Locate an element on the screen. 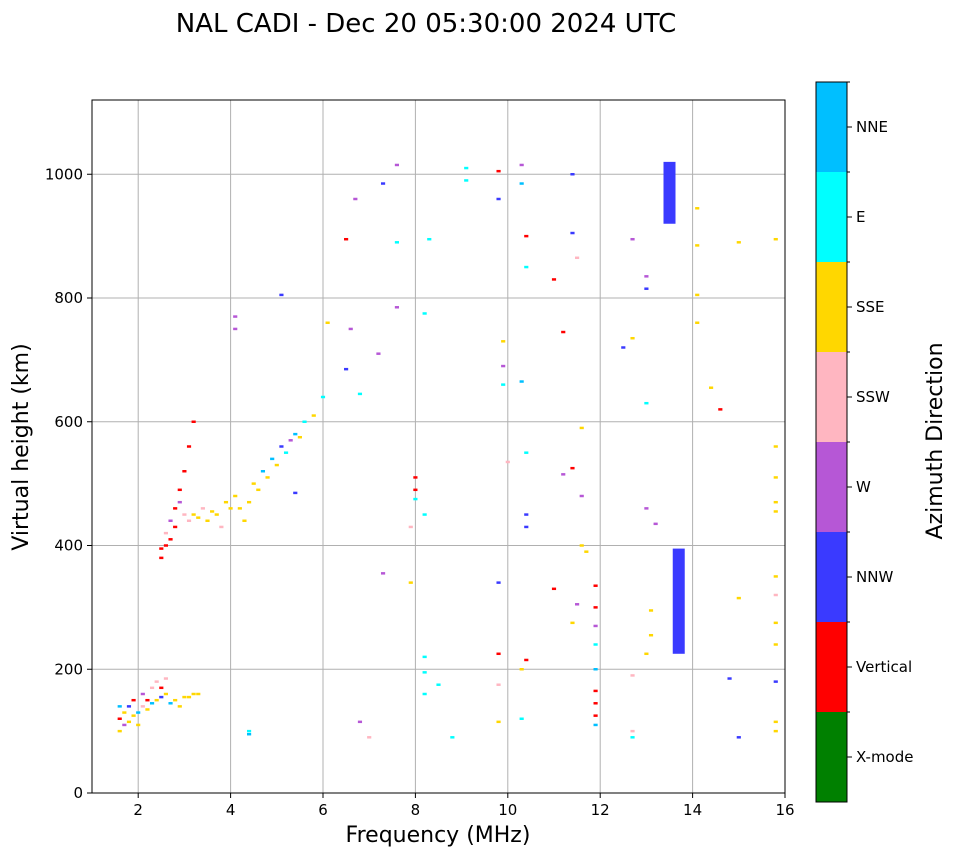 Image resolution: width=958 pixels, height=857 pixels. x-tick-label: 16 is located at coordinates (784, 810).